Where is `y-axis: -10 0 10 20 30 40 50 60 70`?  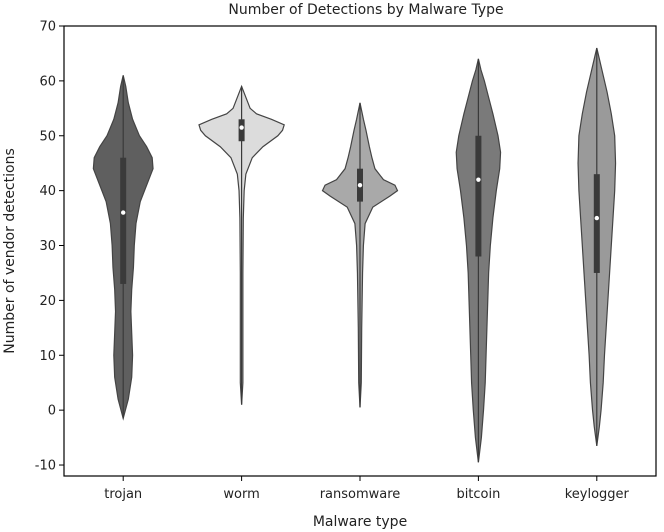 y-axis: -10 0 10 20 30 40 50 60 70 is located at coordinates (49, 247).